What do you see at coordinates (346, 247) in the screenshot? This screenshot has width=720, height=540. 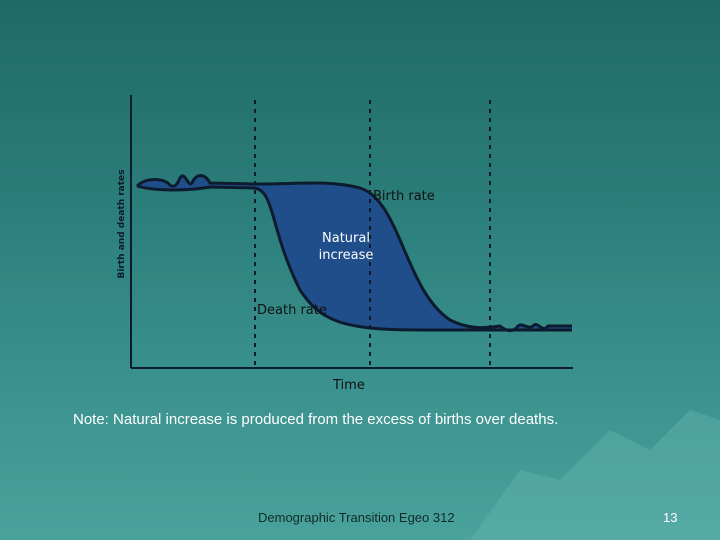 I see `natural-increase-label: Natural increase` at bounding box center [346, 247].